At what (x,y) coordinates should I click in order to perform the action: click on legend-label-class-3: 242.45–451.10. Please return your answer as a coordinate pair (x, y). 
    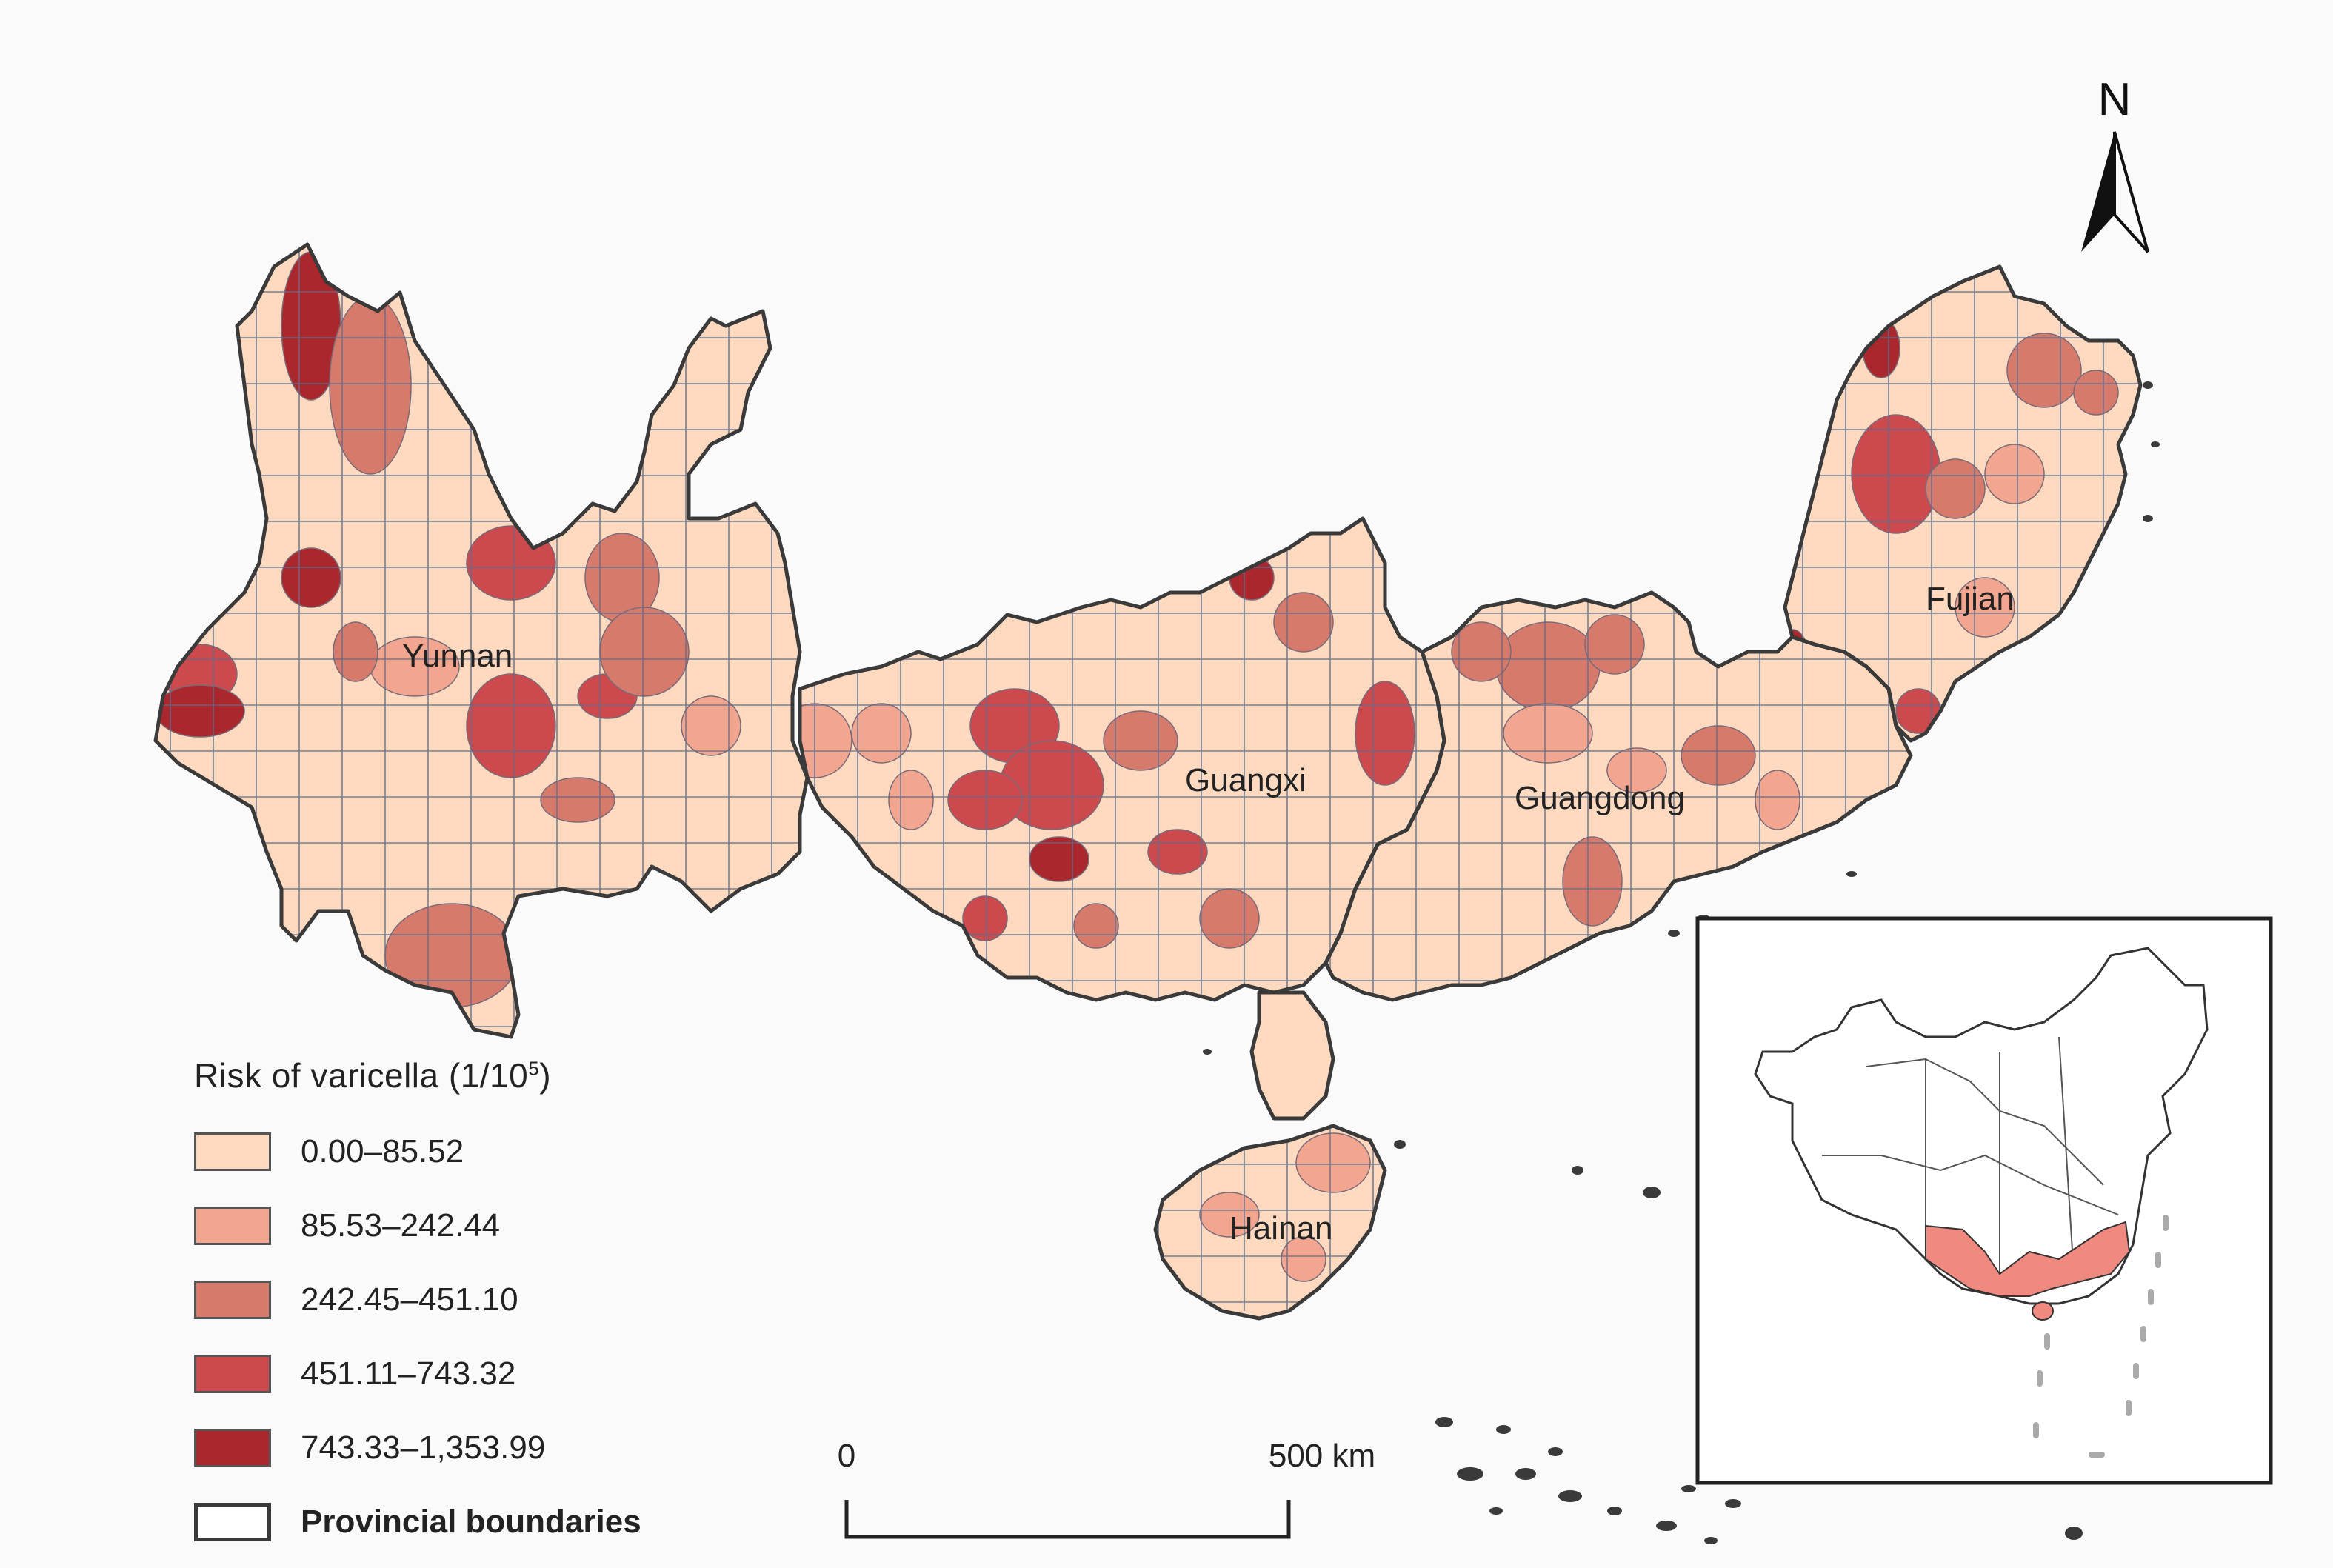
    Looking at the image, I should click on (409, 1299).